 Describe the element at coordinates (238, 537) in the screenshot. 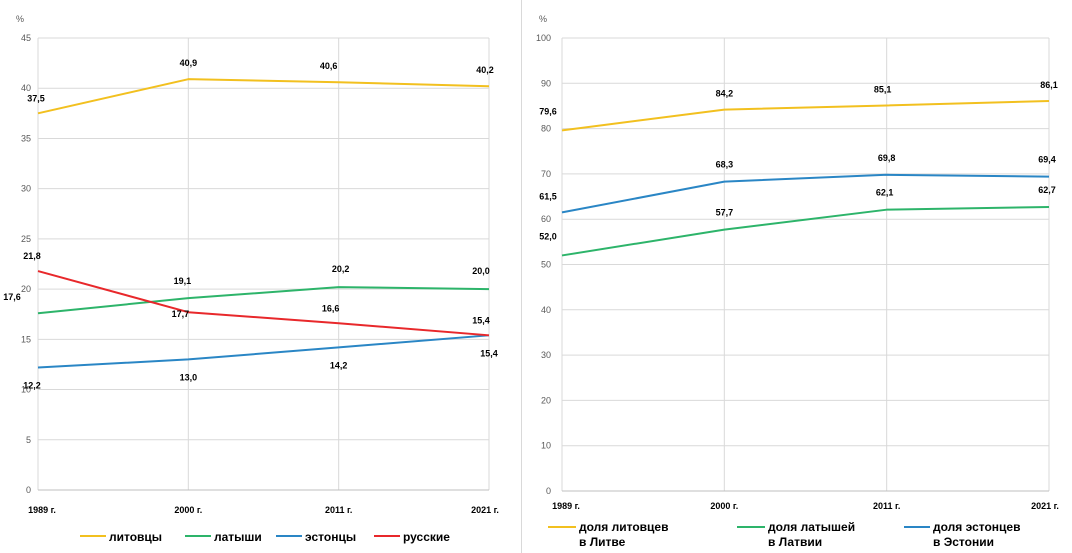

I see `legend-label: латыши` at that location.